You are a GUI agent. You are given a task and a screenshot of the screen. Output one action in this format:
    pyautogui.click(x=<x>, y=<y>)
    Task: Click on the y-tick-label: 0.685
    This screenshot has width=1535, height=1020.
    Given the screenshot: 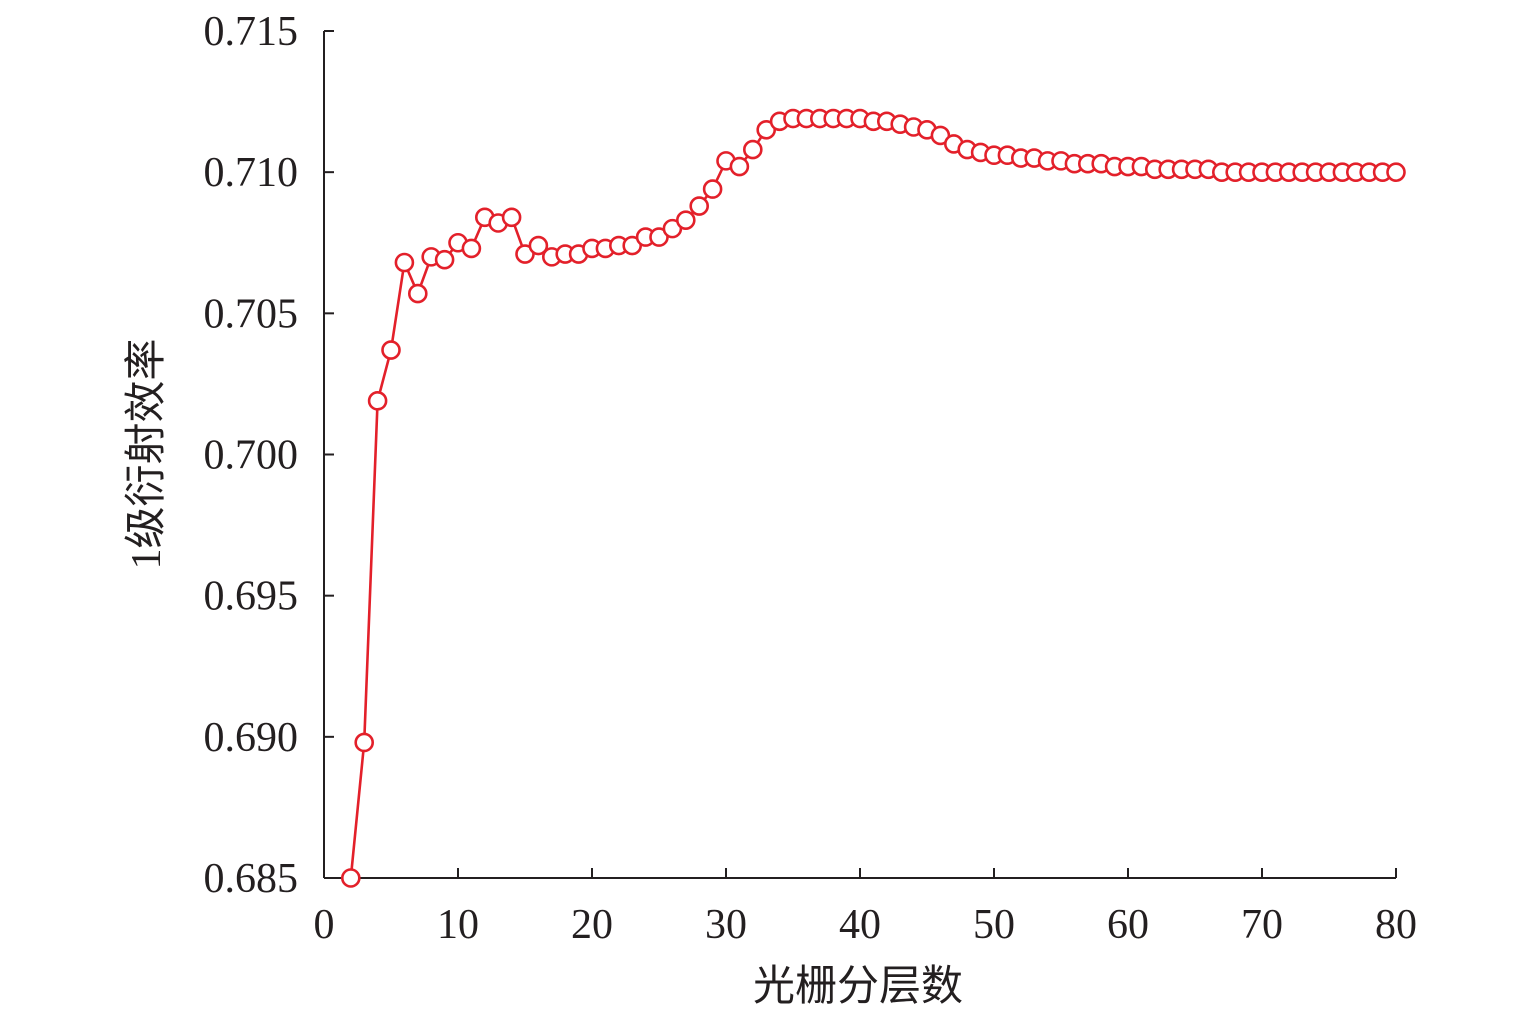 What is the action you would take?
    pyautogui.click(x=251, y=879)
    